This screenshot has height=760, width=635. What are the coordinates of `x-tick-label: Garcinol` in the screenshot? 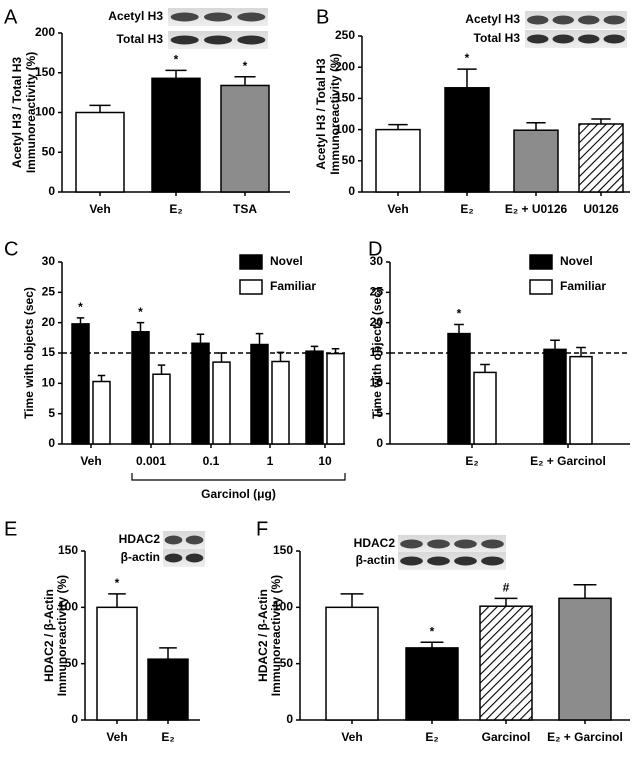 It's located at (506, 737).